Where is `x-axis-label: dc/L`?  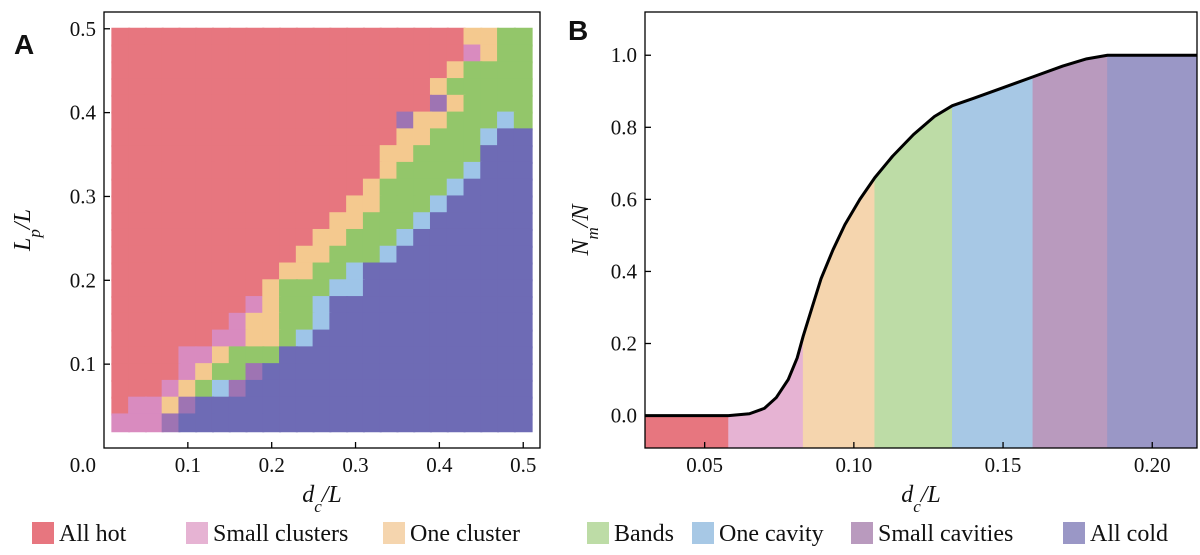 x-axis-label: dc/L is located at coordinates (322, 499).